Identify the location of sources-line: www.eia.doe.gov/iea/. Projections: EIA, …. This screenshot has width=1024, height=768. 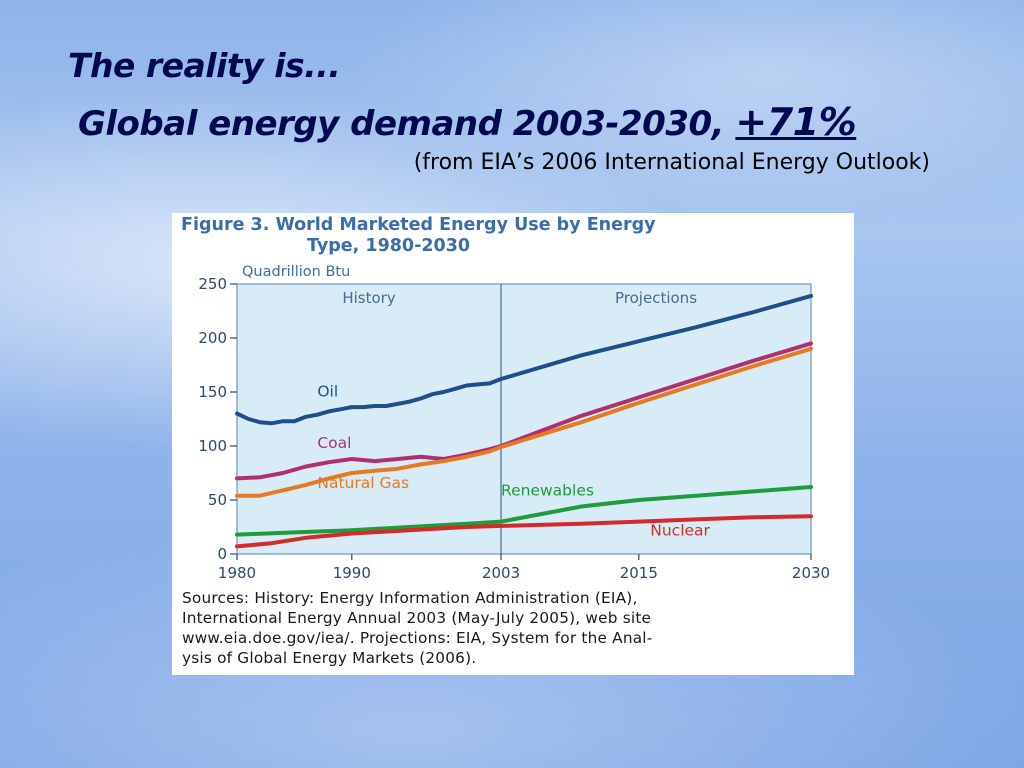
(417, 638).